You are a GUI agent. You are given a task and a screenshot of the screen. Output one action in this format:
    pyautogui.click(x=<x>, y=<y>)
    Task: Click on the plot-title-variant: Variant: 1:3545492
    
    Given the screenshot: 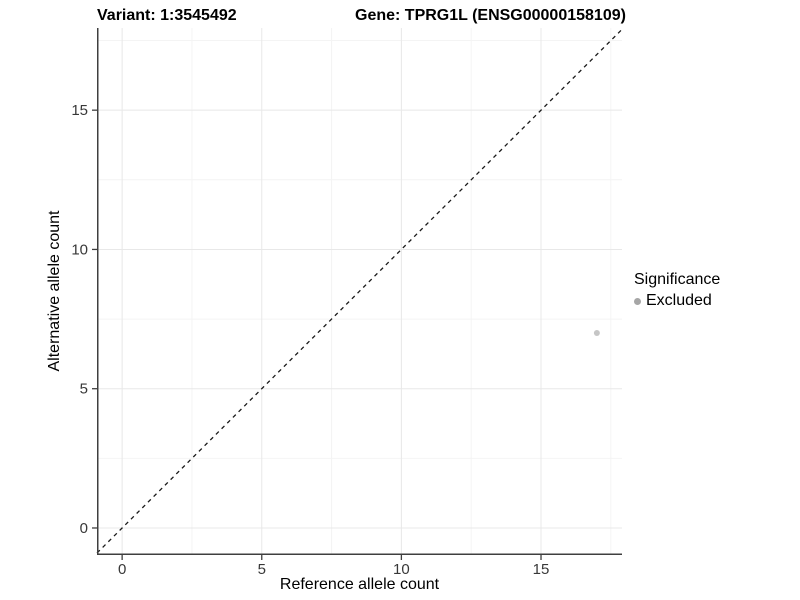 What is the action you would take?
    pyautogui.click(x=167, y=15)
    